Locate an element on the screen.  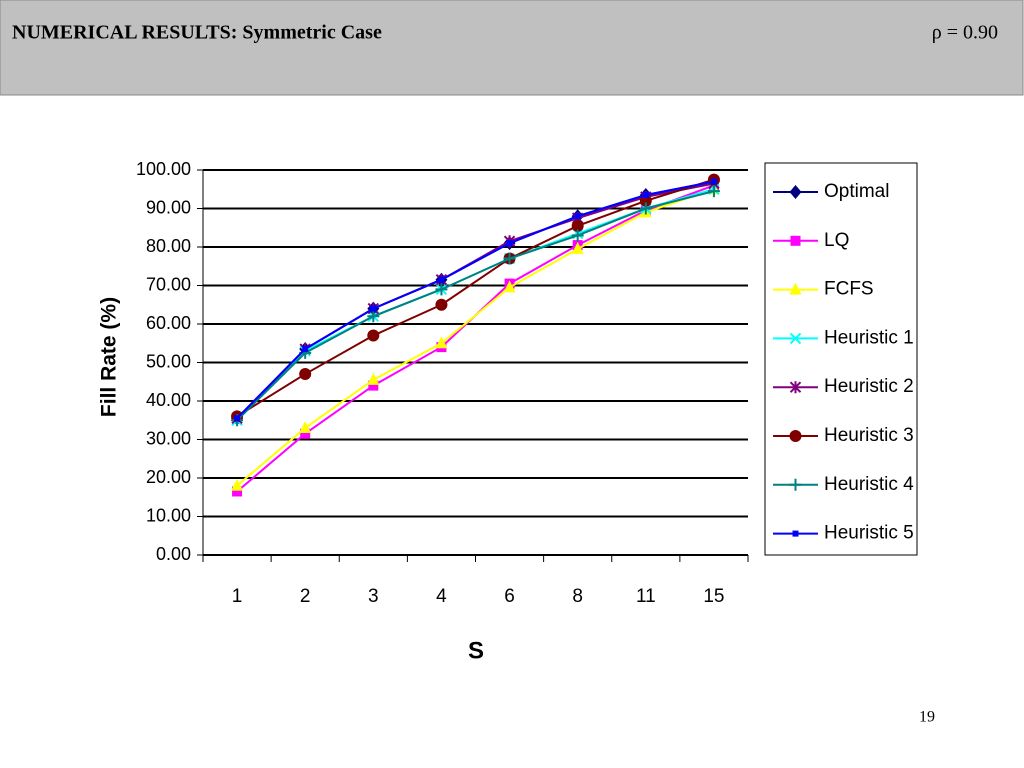
y-axis-label: Fill Rate (%) is located at coordinates (109, 357).